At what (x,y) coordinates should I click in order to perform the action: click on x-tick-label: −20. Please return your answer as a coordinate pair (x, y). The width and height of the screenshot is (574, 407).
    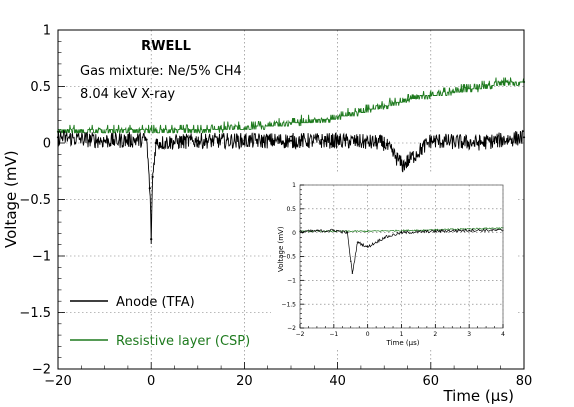
    Looking at the image, I should click on (57, 381).